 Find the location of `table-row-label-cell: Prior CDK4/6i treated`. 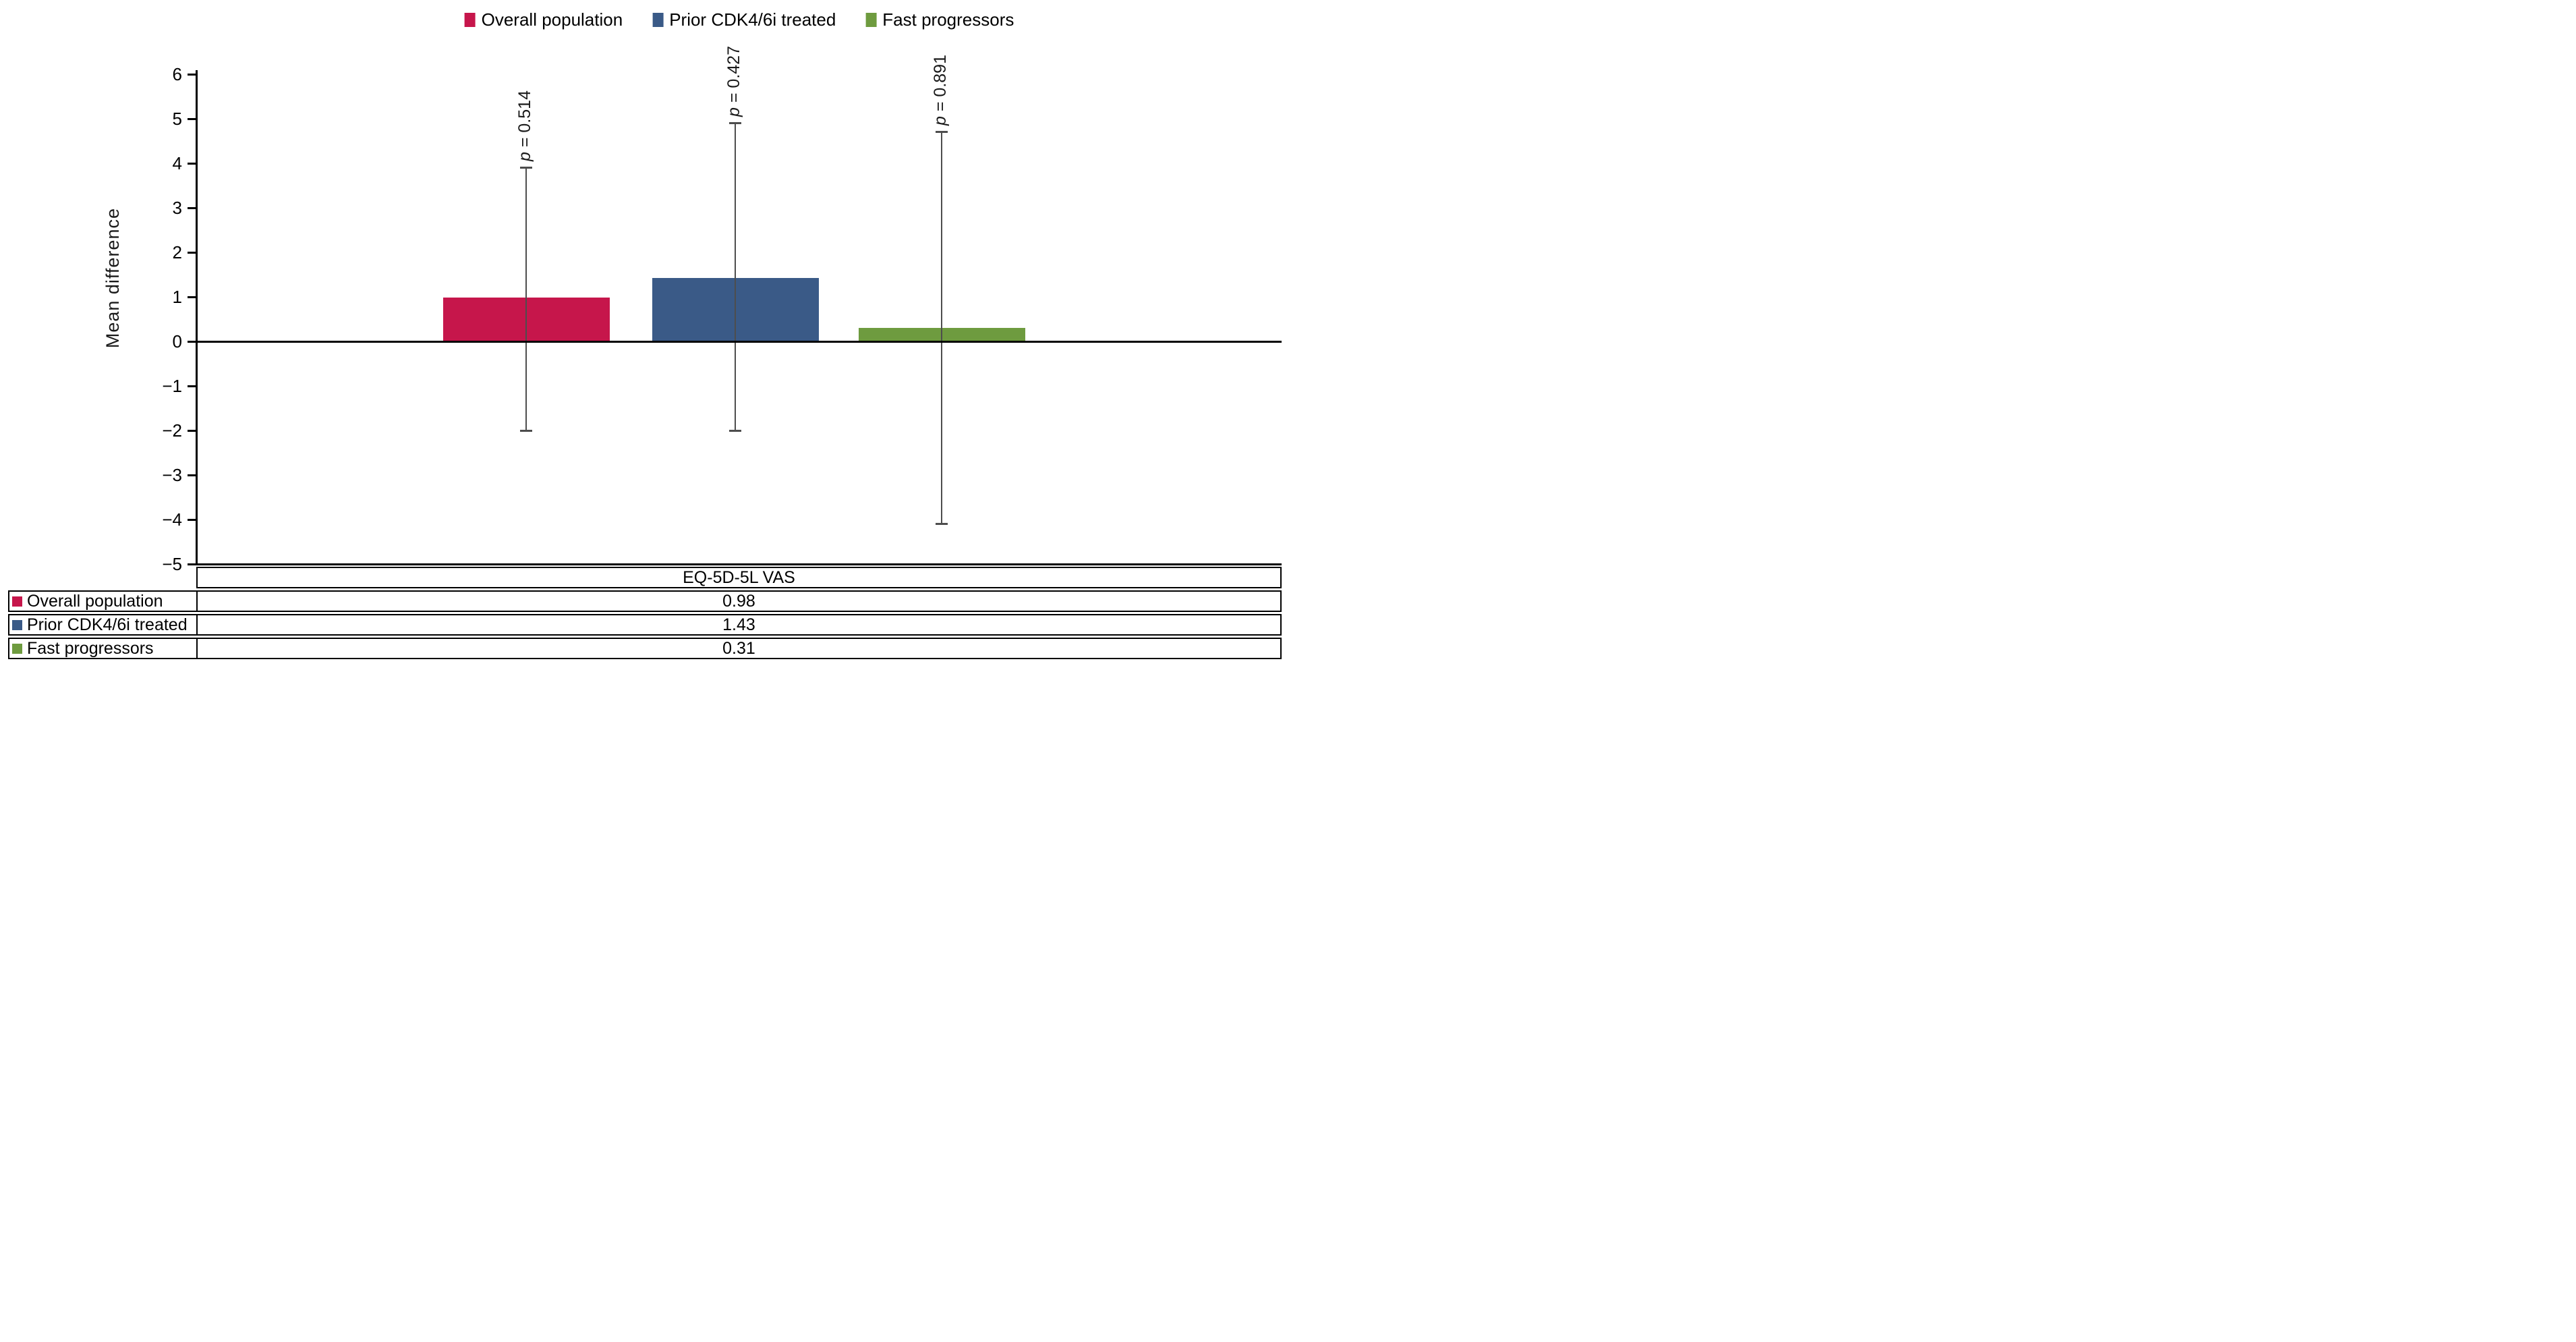

table-row-label-cell: Prior CDK4/6i treated is located at coordinates (103, 625).